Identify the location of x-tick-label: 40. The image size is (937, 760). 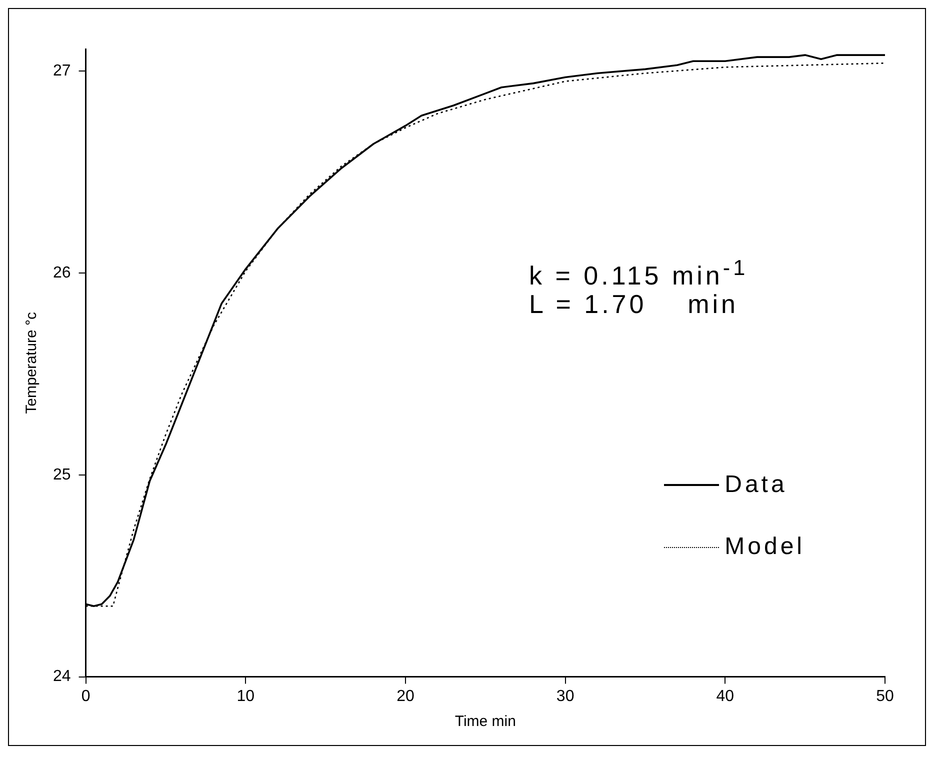
(725, 696).